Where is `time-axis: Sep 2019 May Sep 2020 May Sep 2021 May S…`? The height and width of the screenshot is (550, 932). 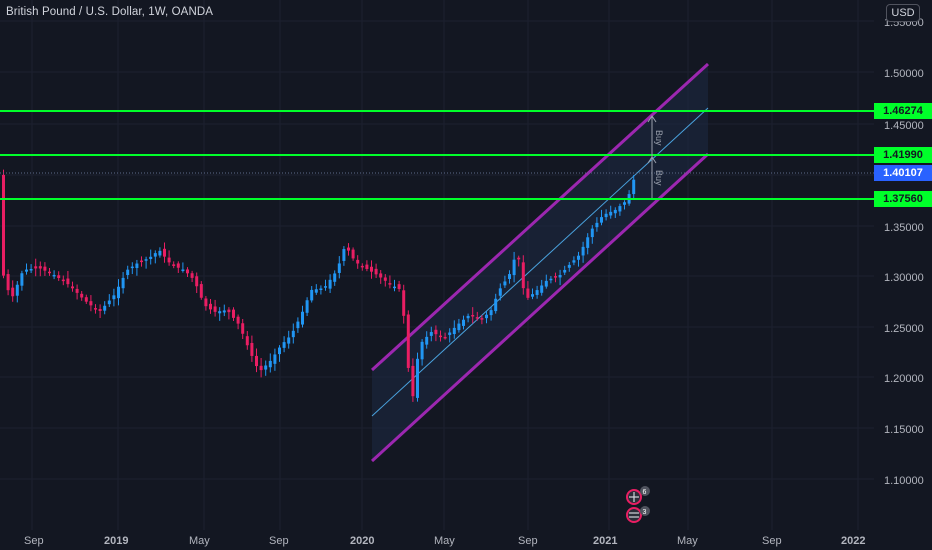
time-axis: Sep 2019 May Sep 2020 May Sep 2021 May S… is located at coordinates (444, 541).